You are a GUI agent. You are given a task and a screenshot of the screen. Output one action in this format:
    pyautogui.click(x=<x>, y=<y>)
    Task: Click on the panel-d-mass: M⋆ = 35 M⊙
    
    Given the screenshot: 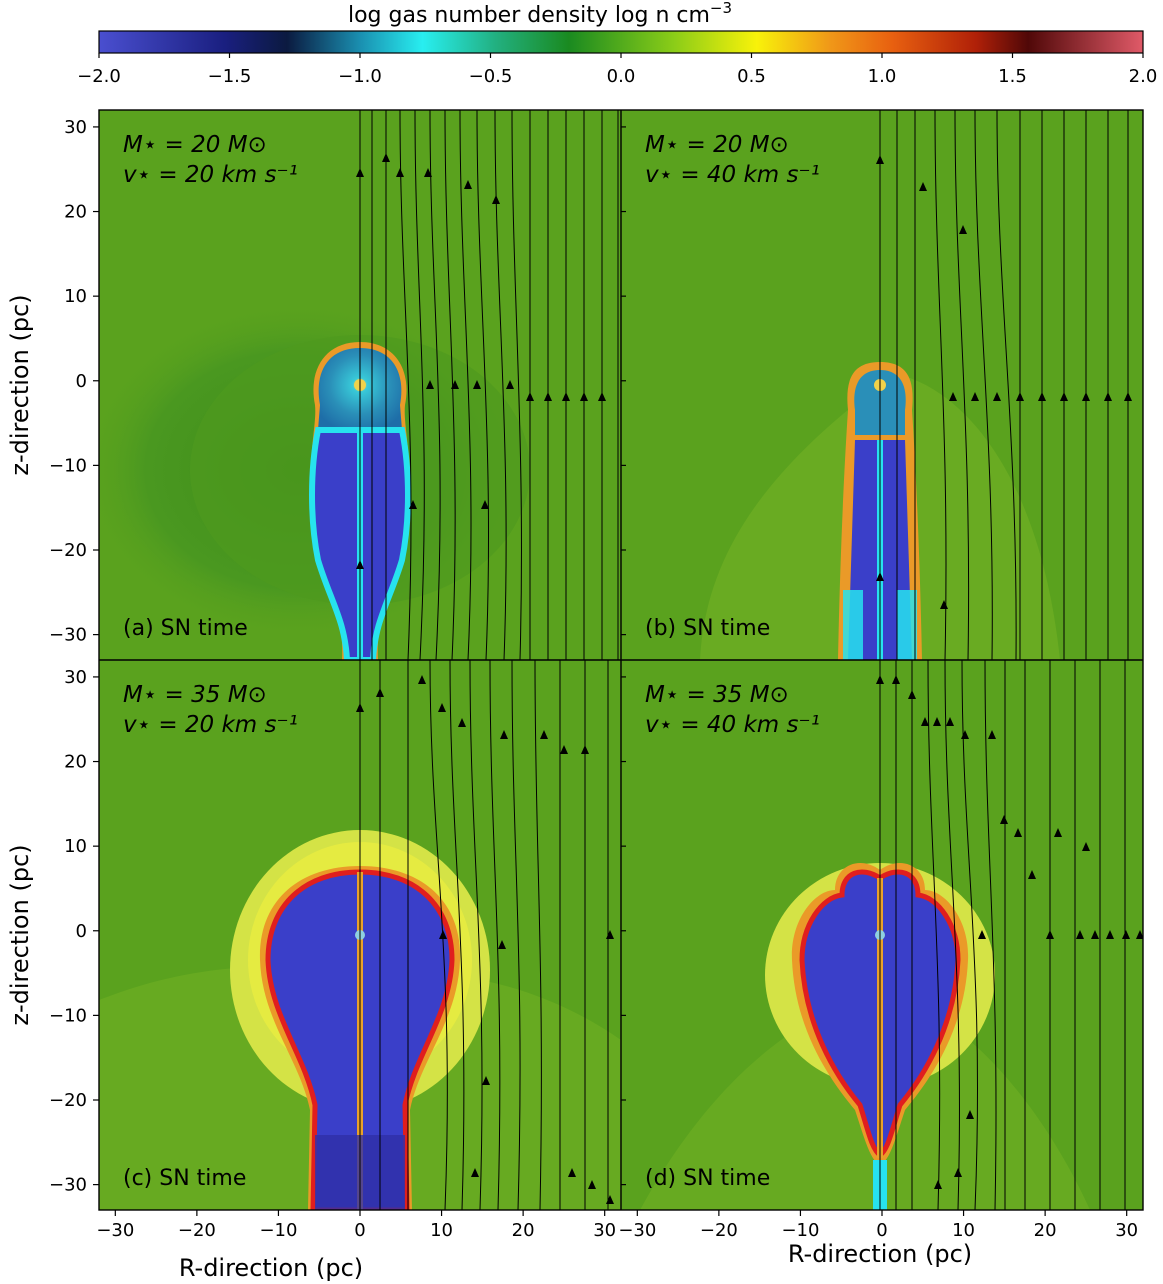 What is the action you would take?
    pyautogui.click(x=717, y=695)
    